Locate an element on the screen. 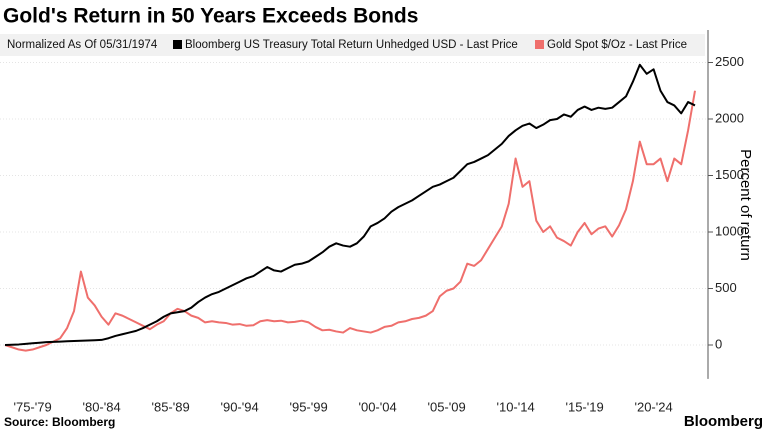 Image resolution: width=768 pixels, height=432 pixels. y-tick-label: 1000 is located at coordinates (729, 230).